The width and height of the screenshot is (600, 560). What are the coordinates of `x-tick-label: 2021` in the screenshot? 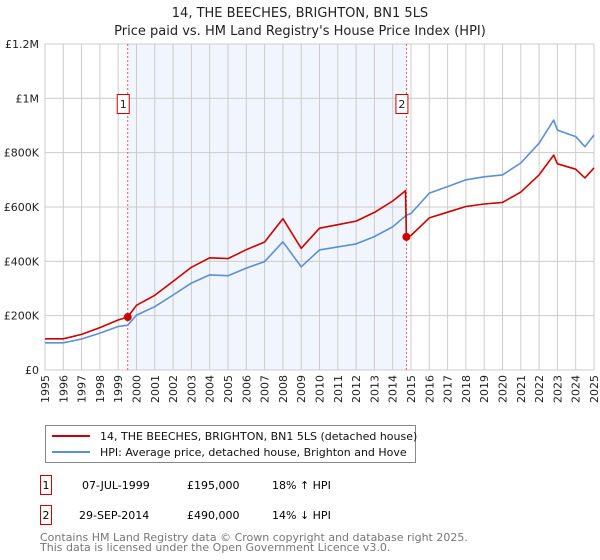 It's located at (521, 389).